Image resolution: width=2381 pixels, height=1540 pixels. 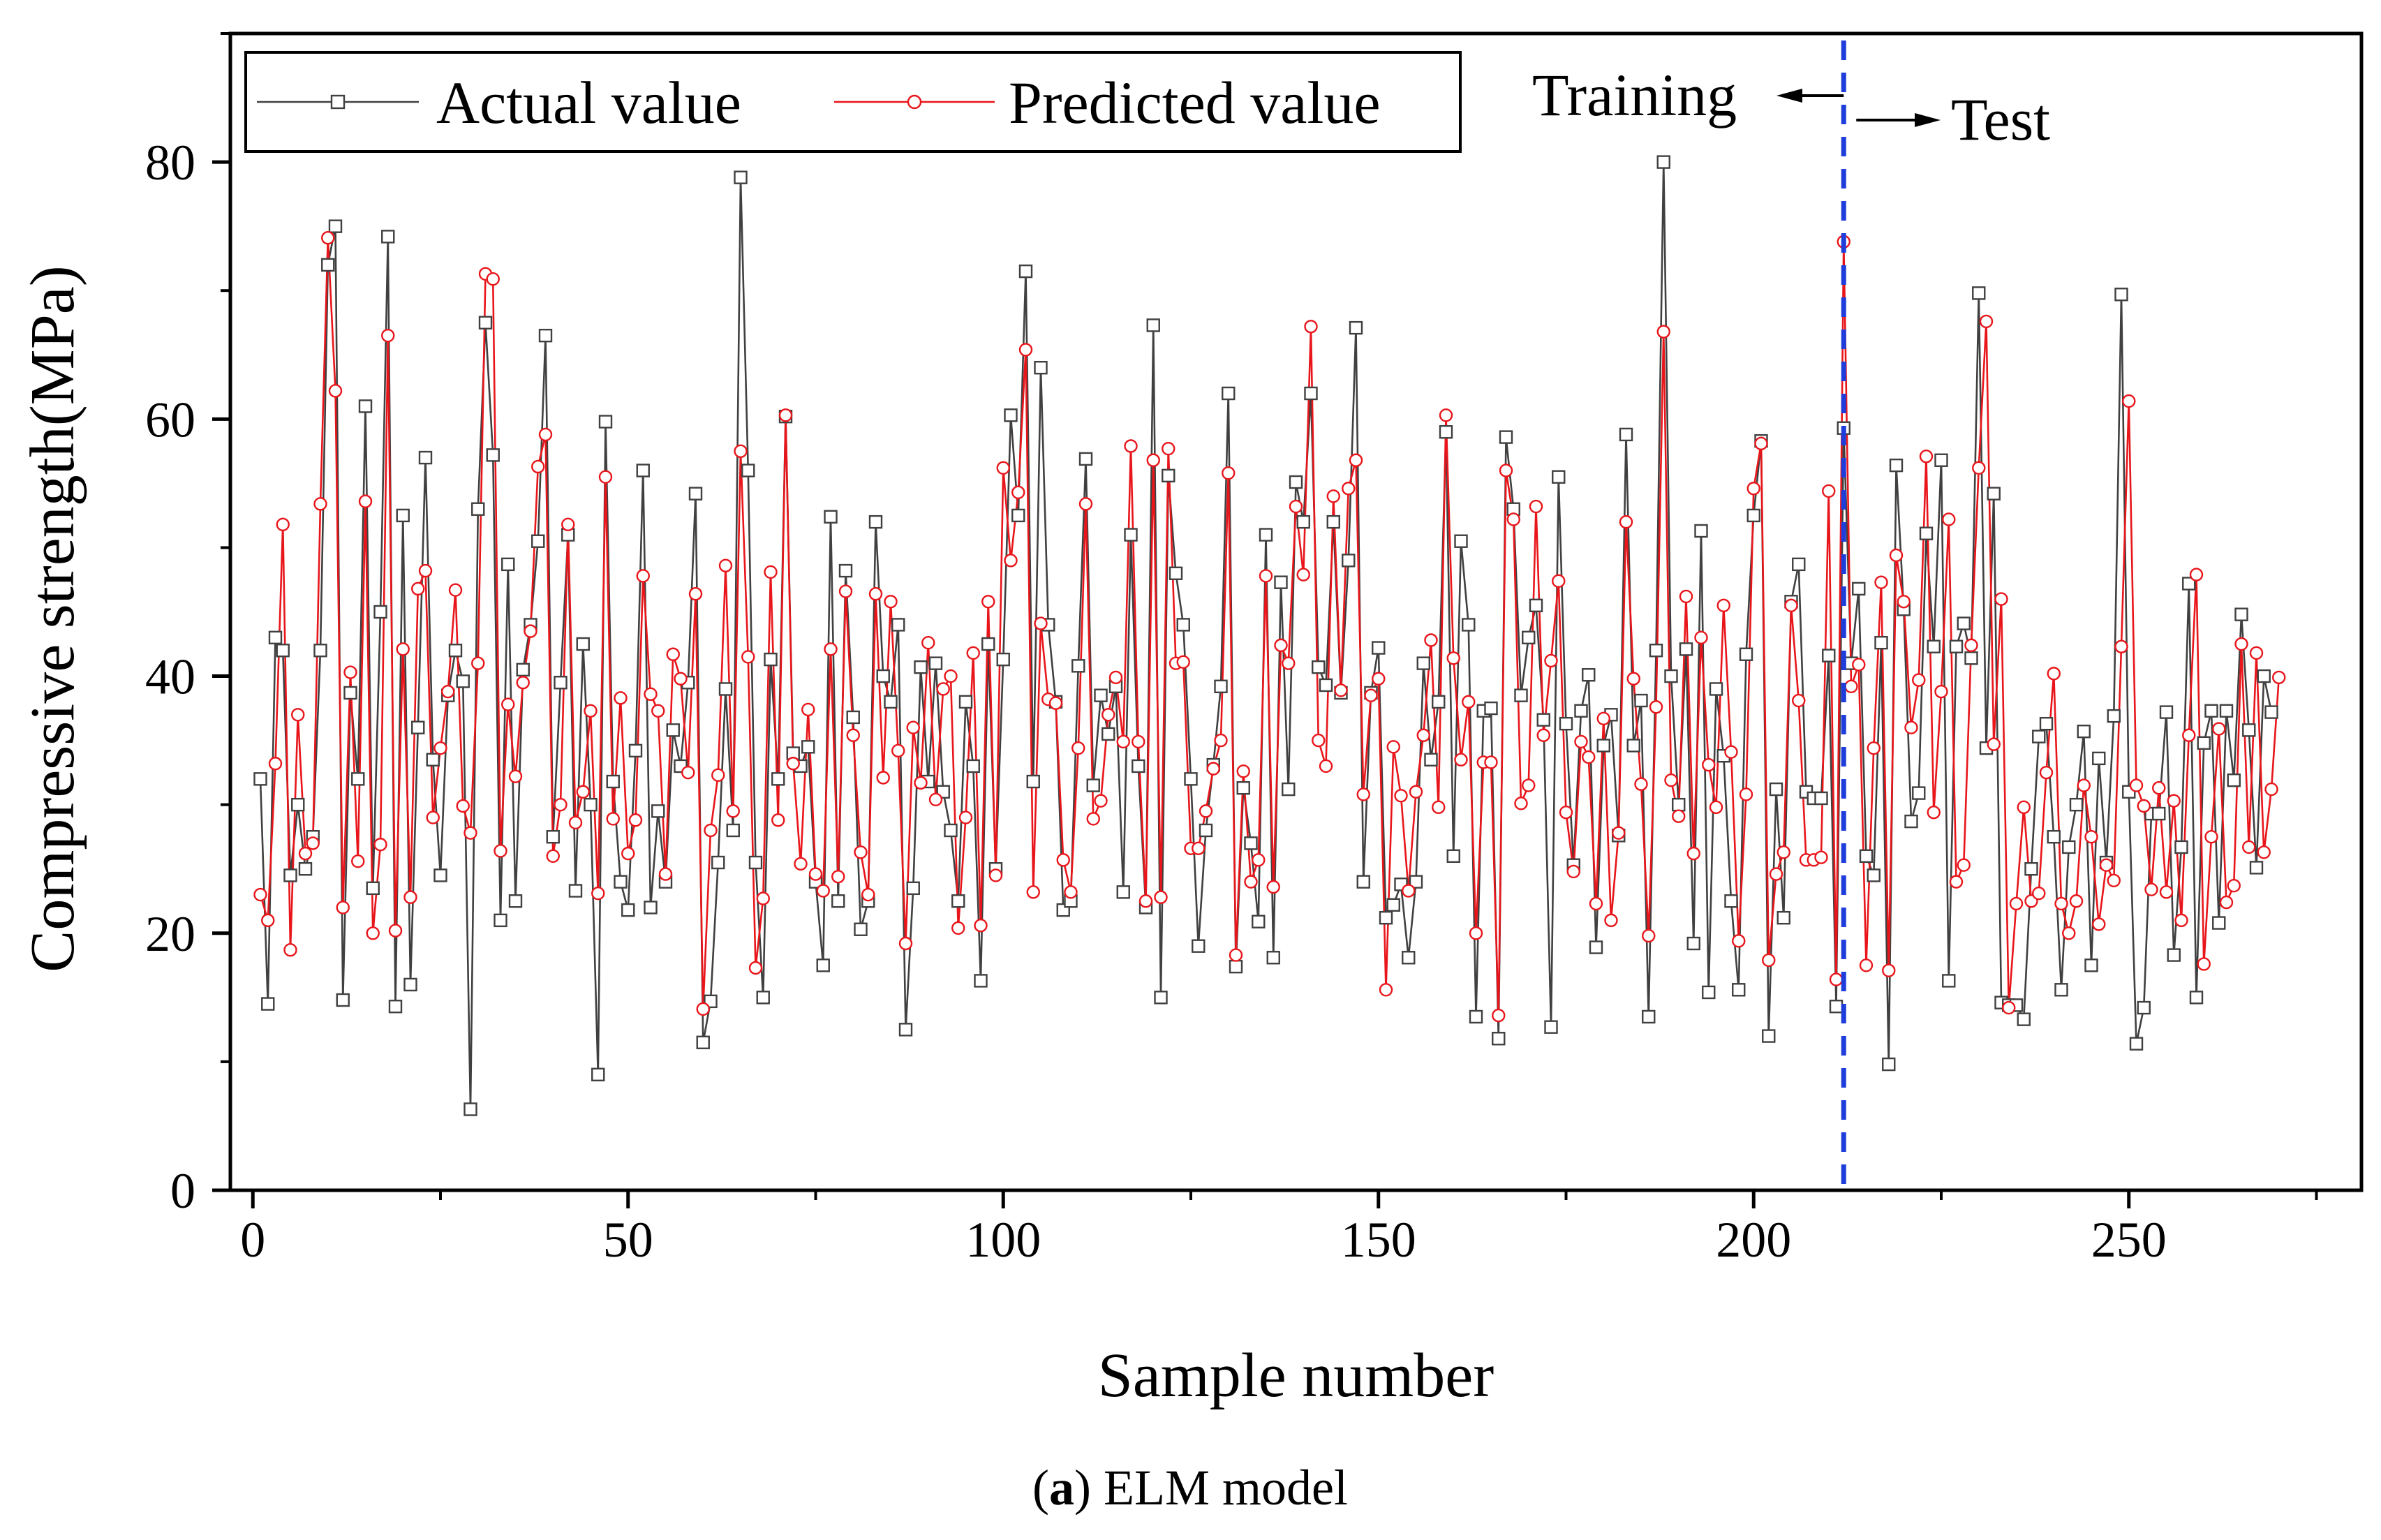 I want to click on y-tick-label: 40, so click(x=170, y=677).